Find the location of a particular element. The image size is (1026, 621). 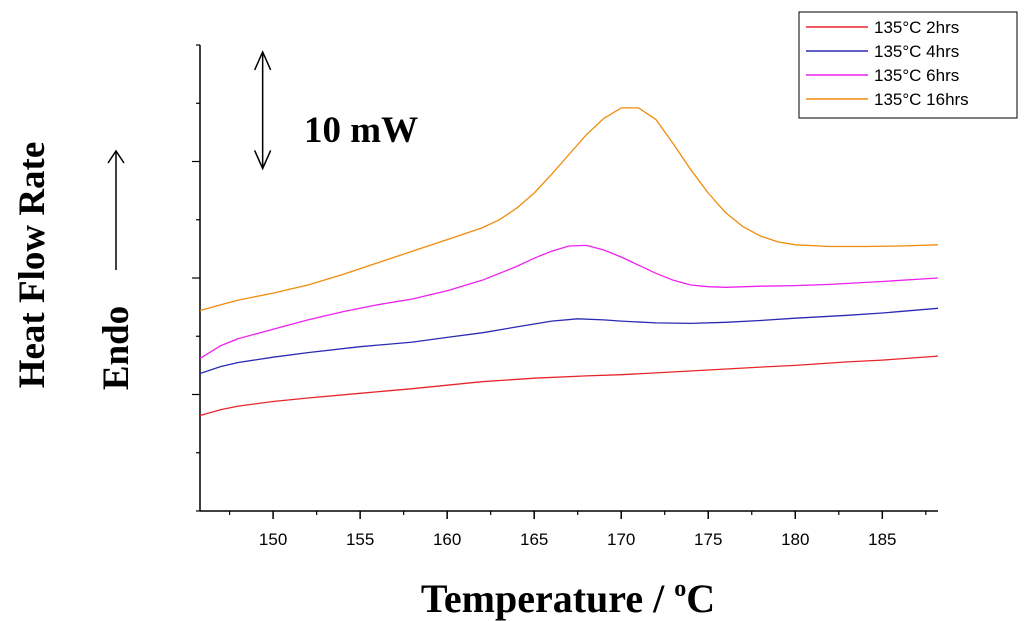

legend-item: 135°C 6hrs is located at coordinates (882, 75).